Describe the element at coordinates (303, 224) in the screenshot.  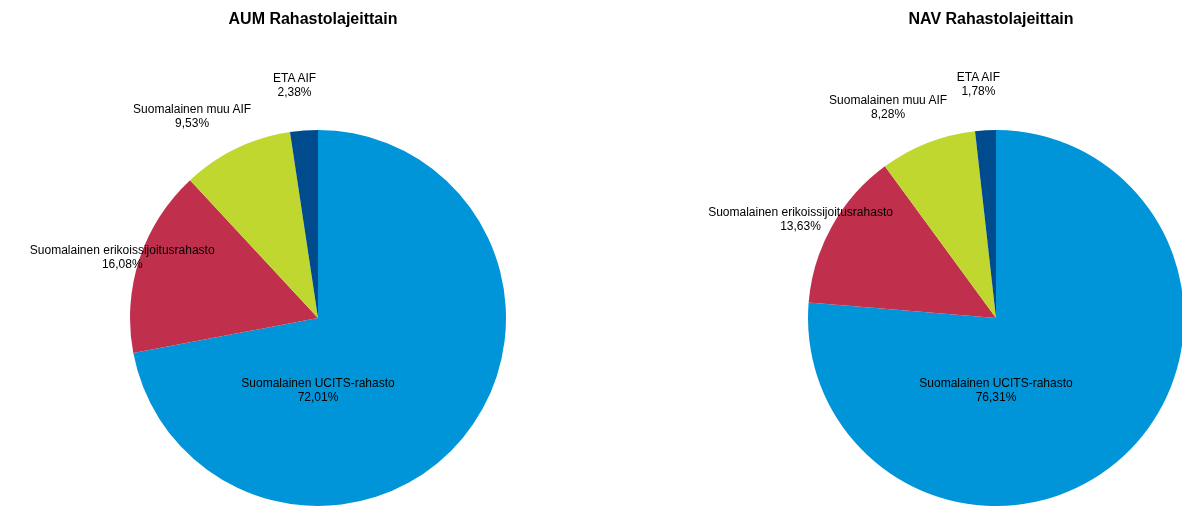
I see `pie-slice` at that location.